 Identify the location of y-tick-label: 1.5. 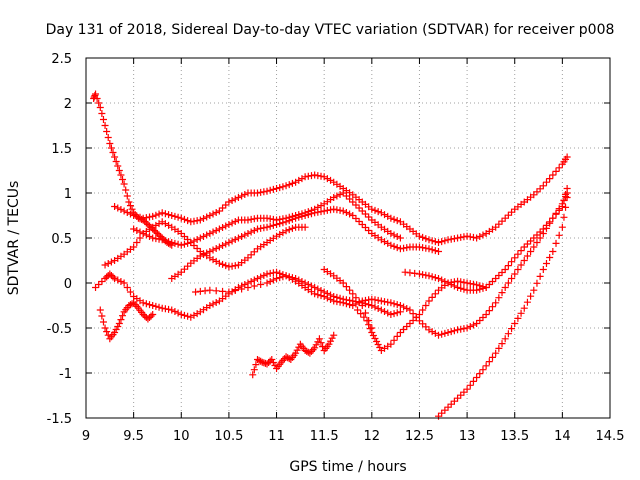
(61, 149).